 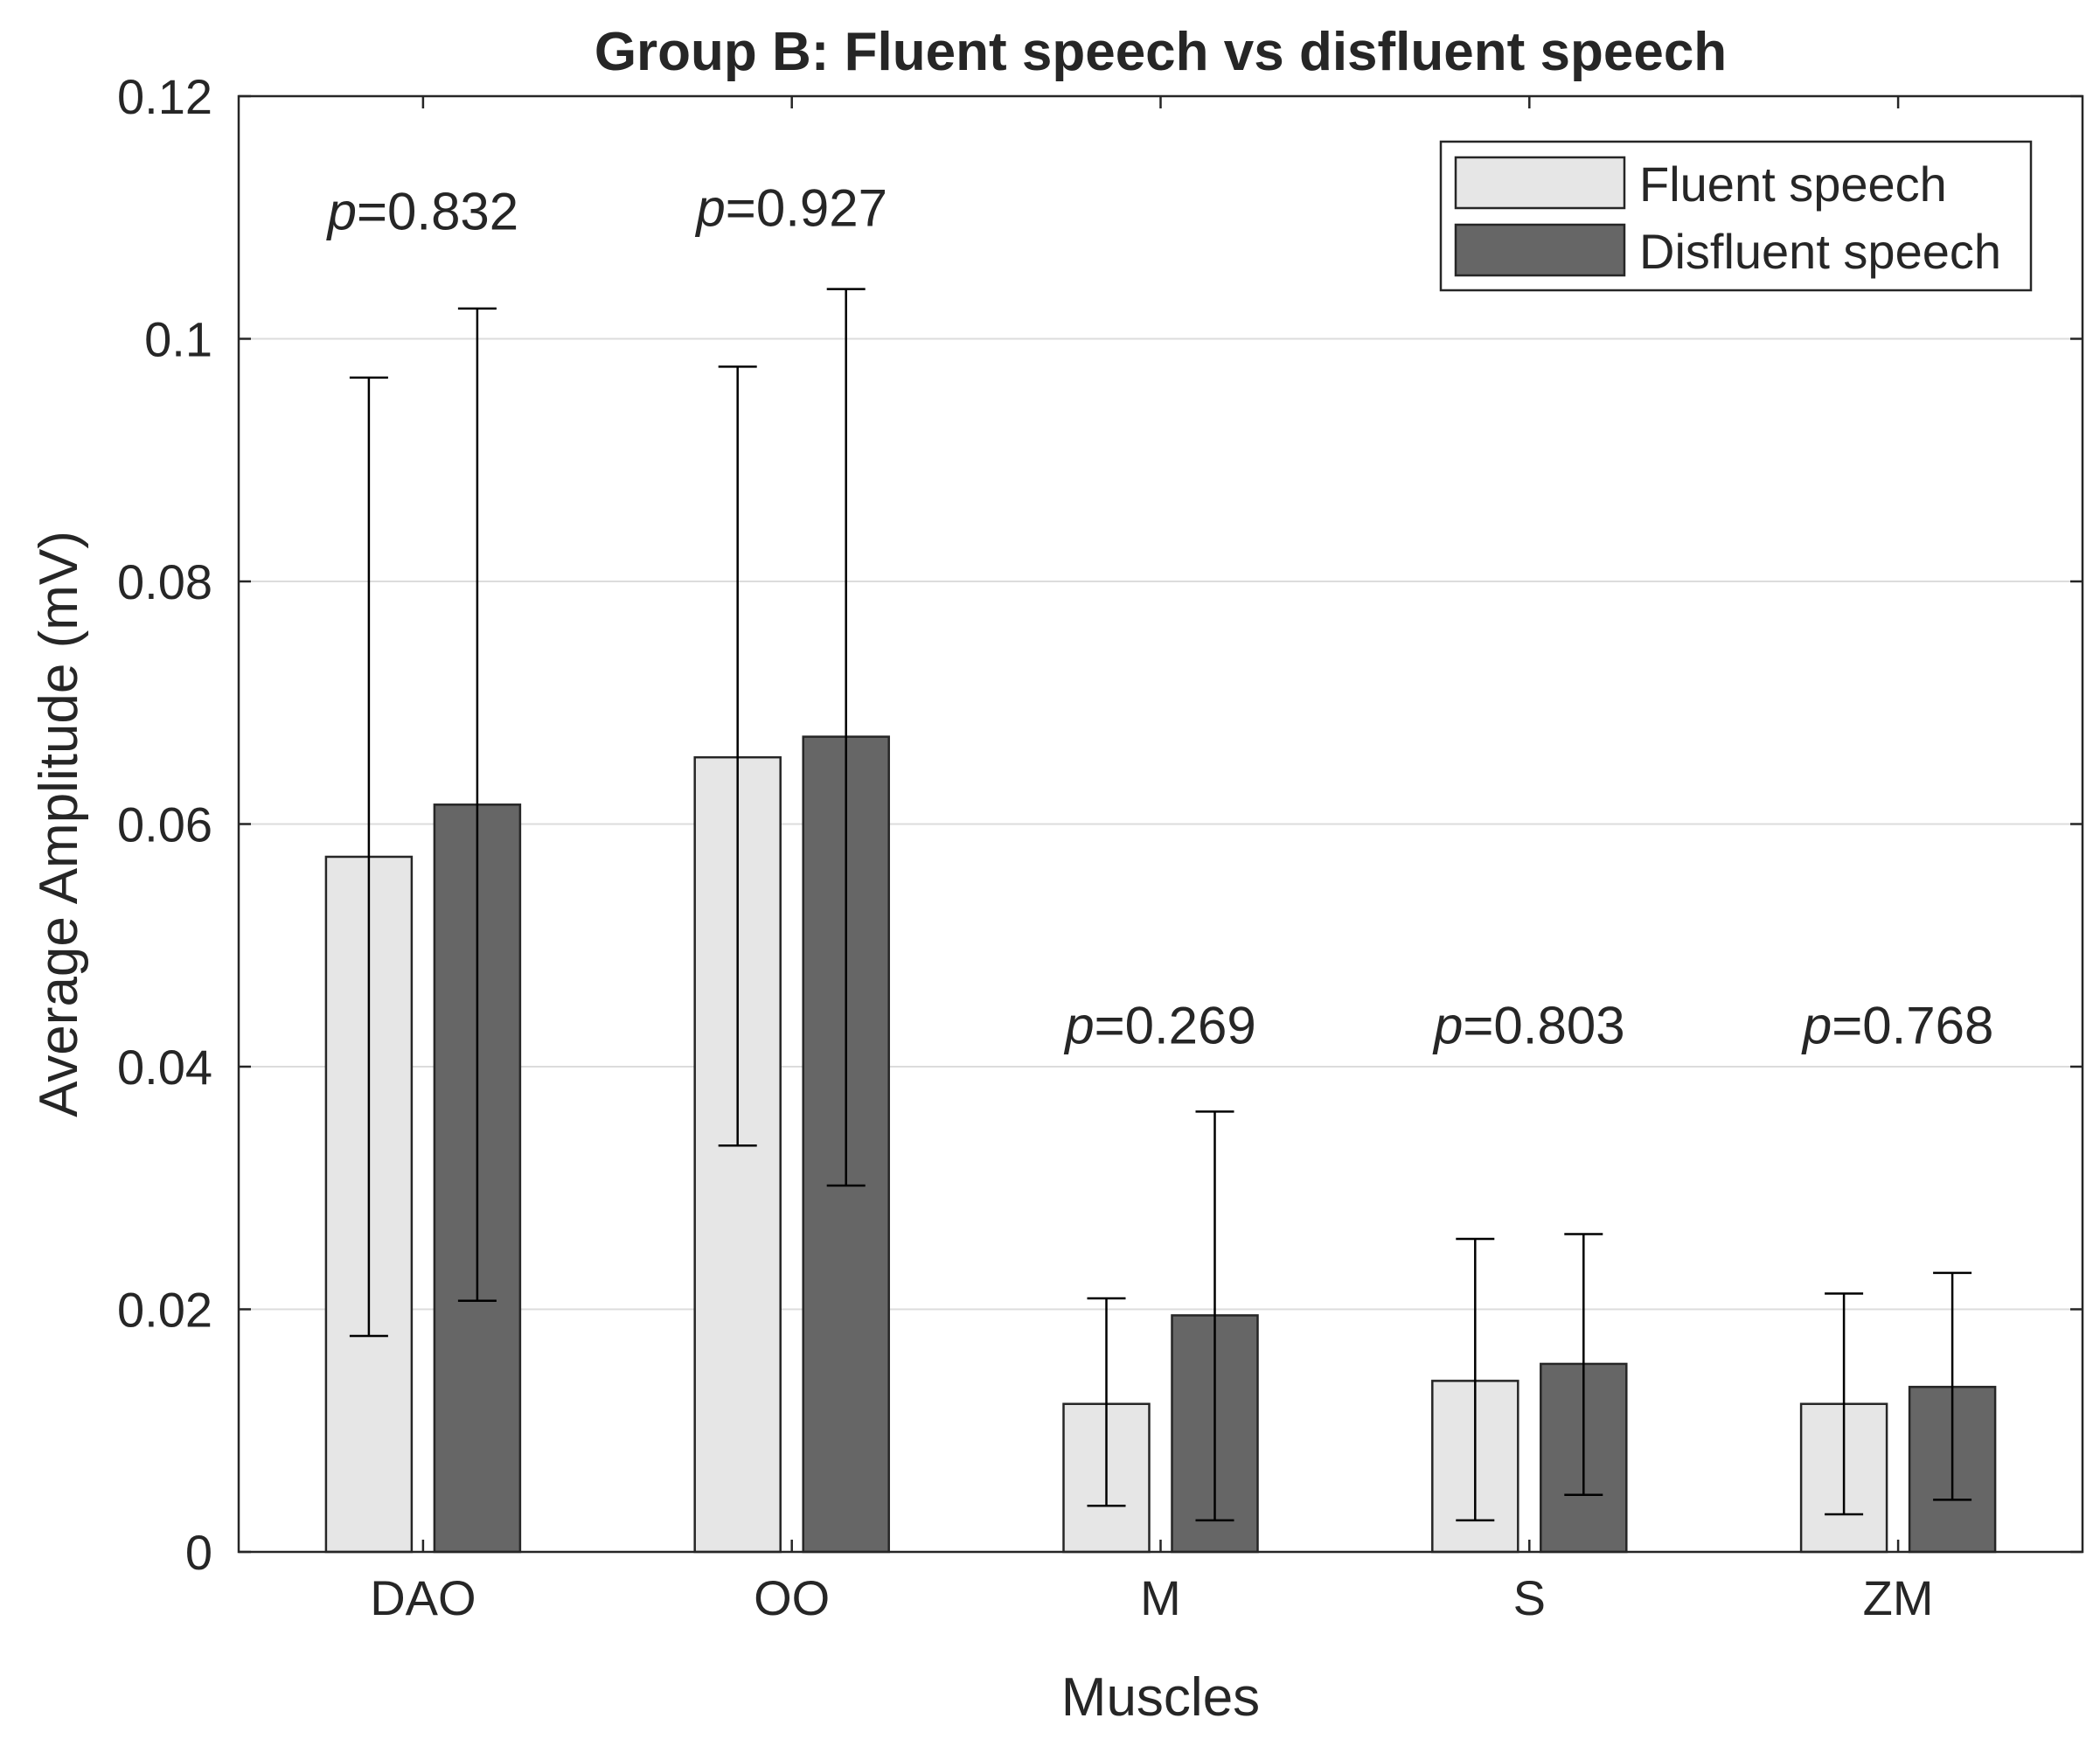 What do you see at coordinates (423, 212) in the screenshot?
I see `p-value-dao: p=0.832` at bounding box center [423, 212].